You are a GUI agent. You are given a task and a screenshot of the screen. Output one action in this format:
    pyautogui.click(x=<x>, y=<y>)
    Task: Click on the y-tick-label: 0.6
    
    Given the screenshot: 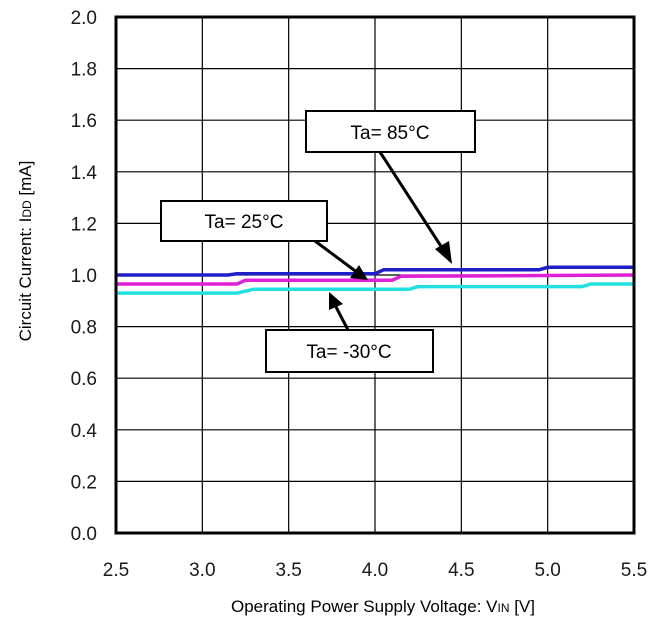 What is the action you would take?
    pyautogui.click(x=84, y=379)
    